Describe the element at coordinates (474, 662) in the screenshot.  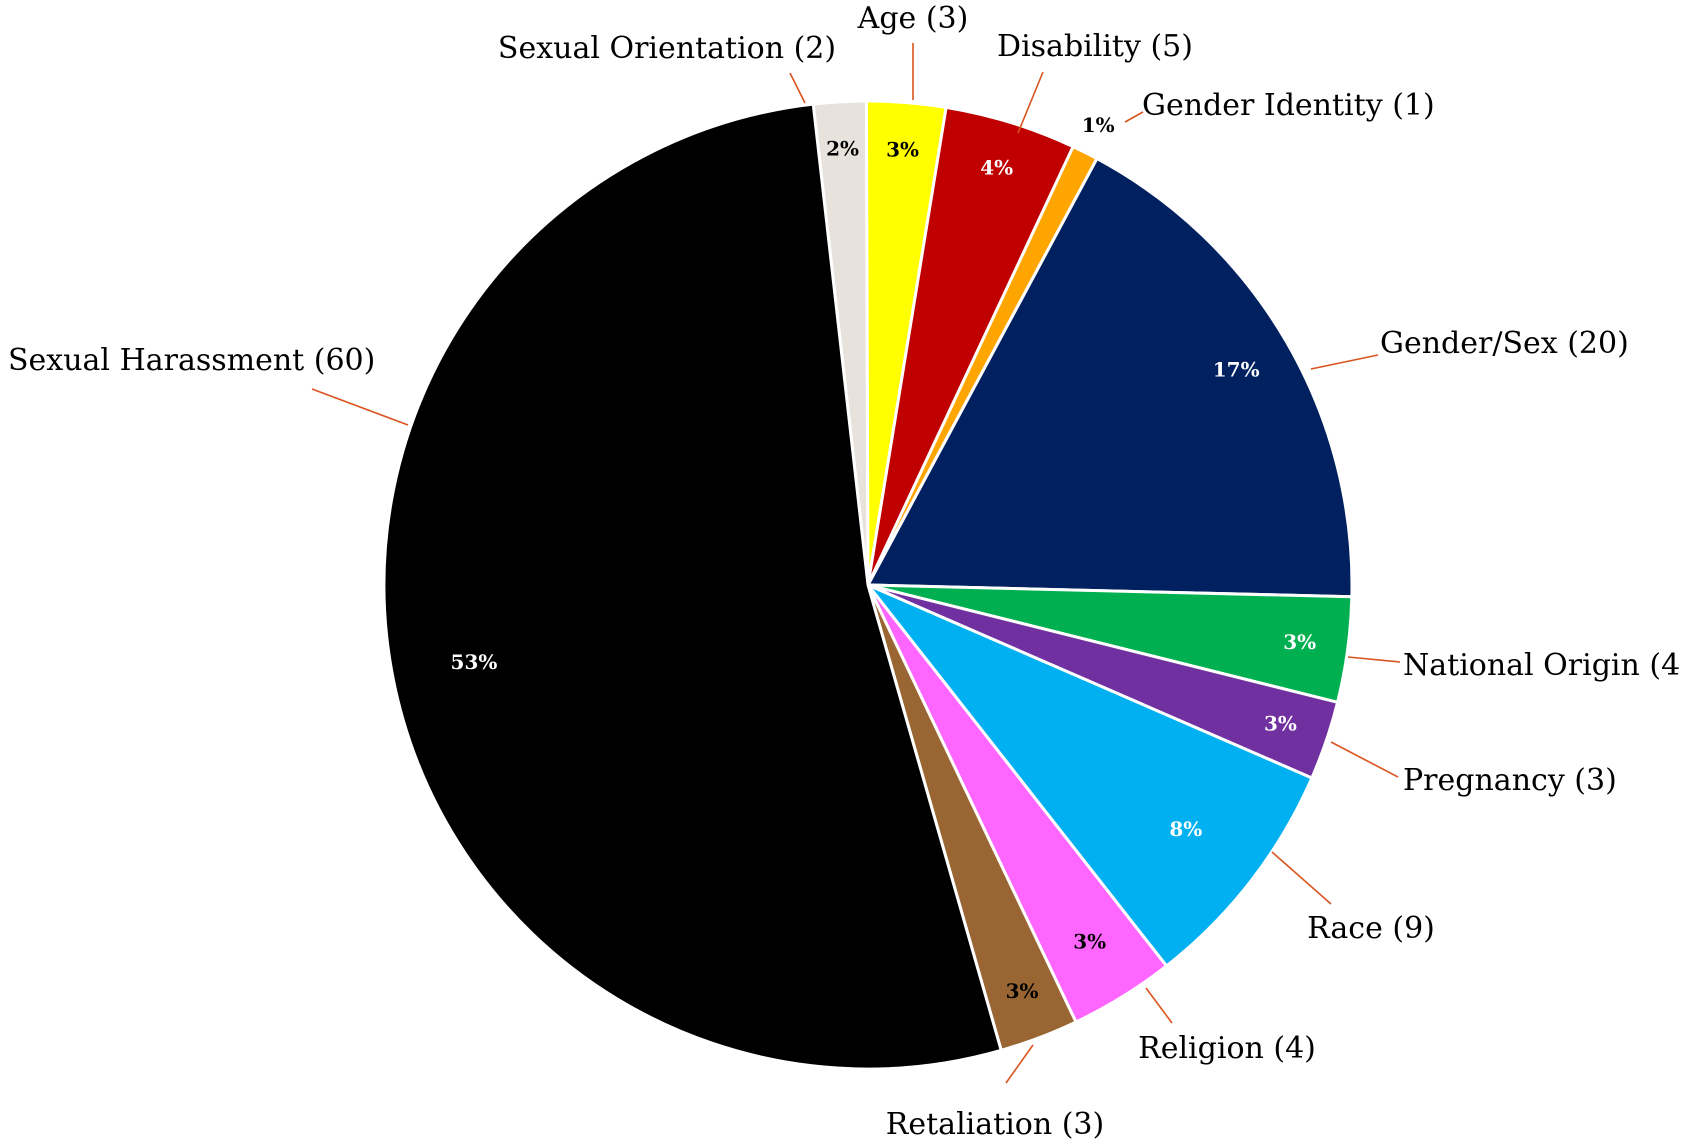
I see `percent-label: 53%` at that location.